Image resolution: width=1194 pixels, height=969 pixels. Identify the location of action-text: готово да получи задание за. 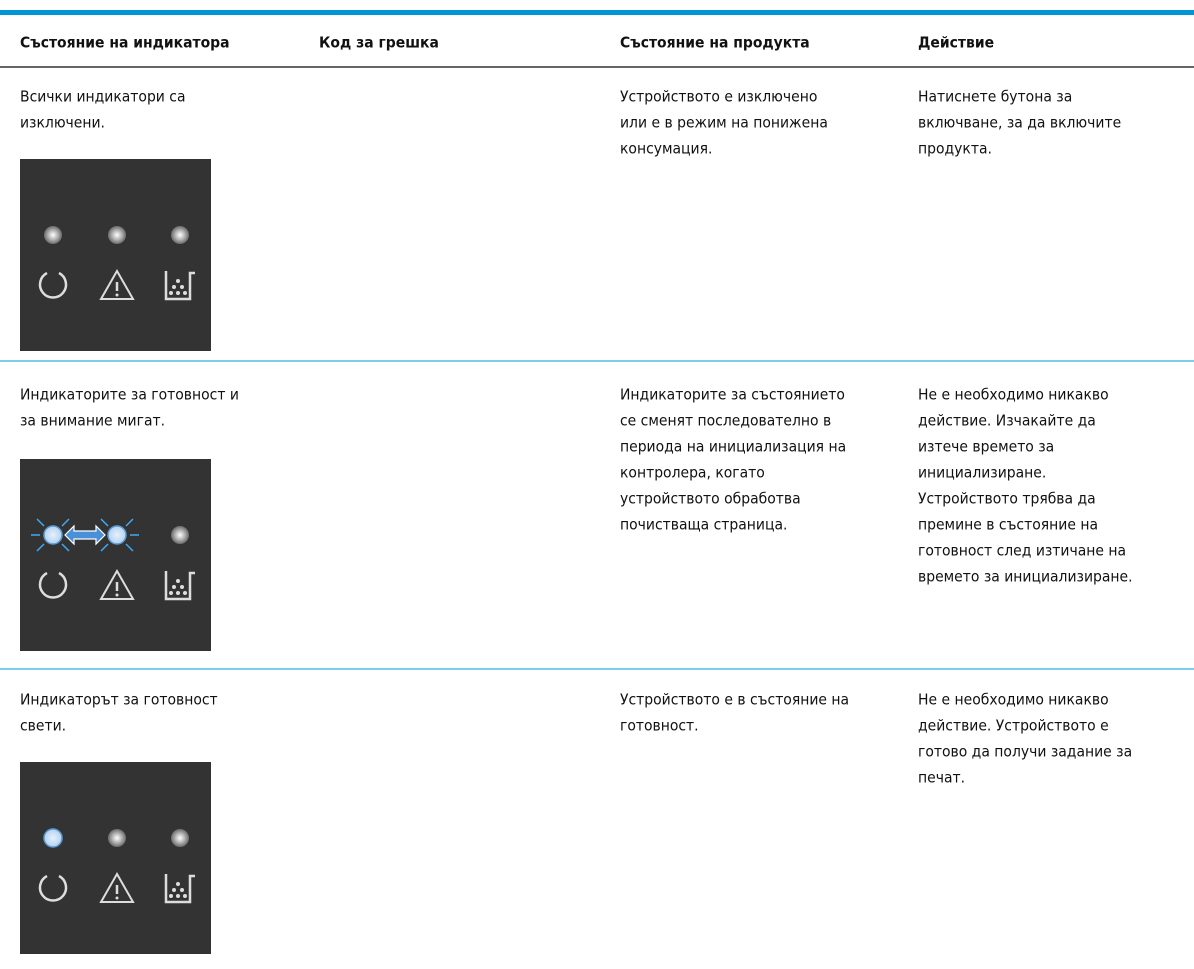
(1025, 752).